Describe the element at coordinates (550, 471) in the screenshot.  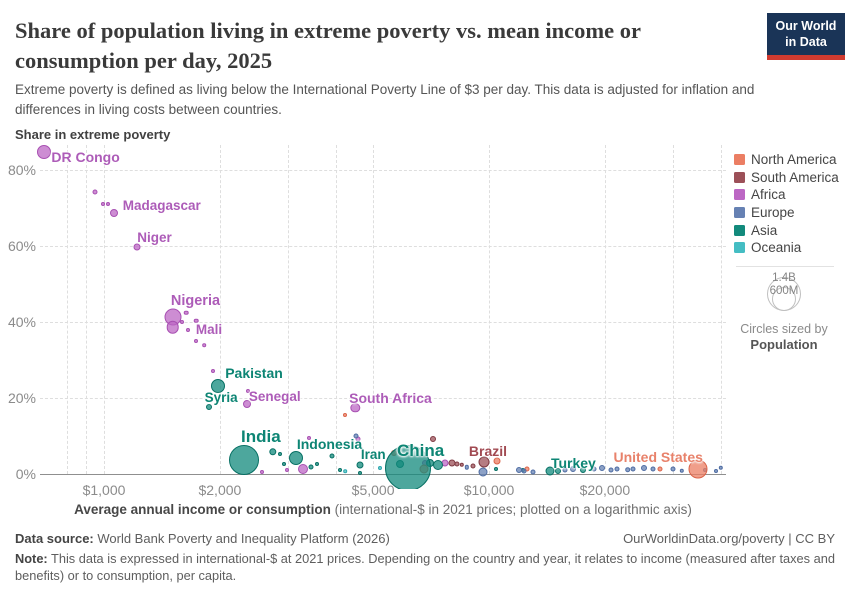
I see `data-point-turkey` at that location.